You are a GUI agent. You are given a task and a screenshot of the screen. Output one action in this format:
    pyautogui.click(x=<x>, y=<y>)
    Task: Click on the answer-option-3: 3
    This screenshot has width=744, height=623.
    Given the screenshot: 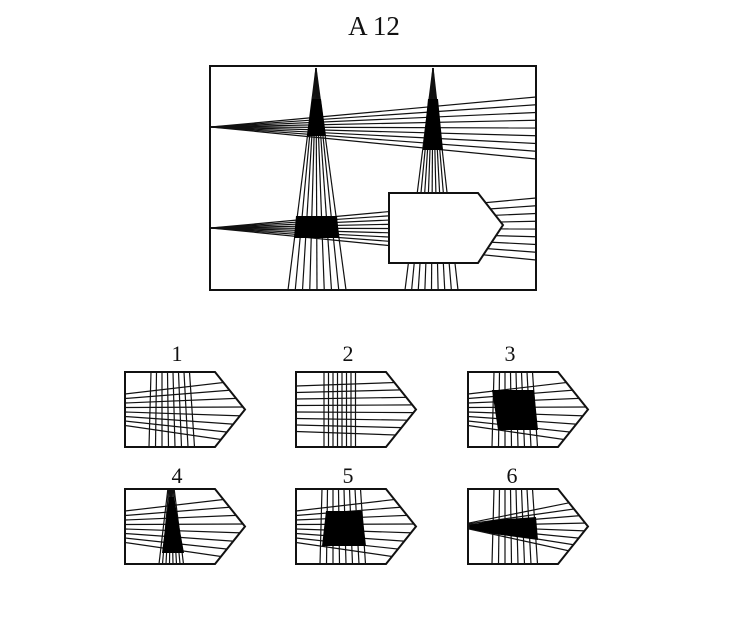 What is the action you would take?
    pyautogui.click(x=528, y=394)
    